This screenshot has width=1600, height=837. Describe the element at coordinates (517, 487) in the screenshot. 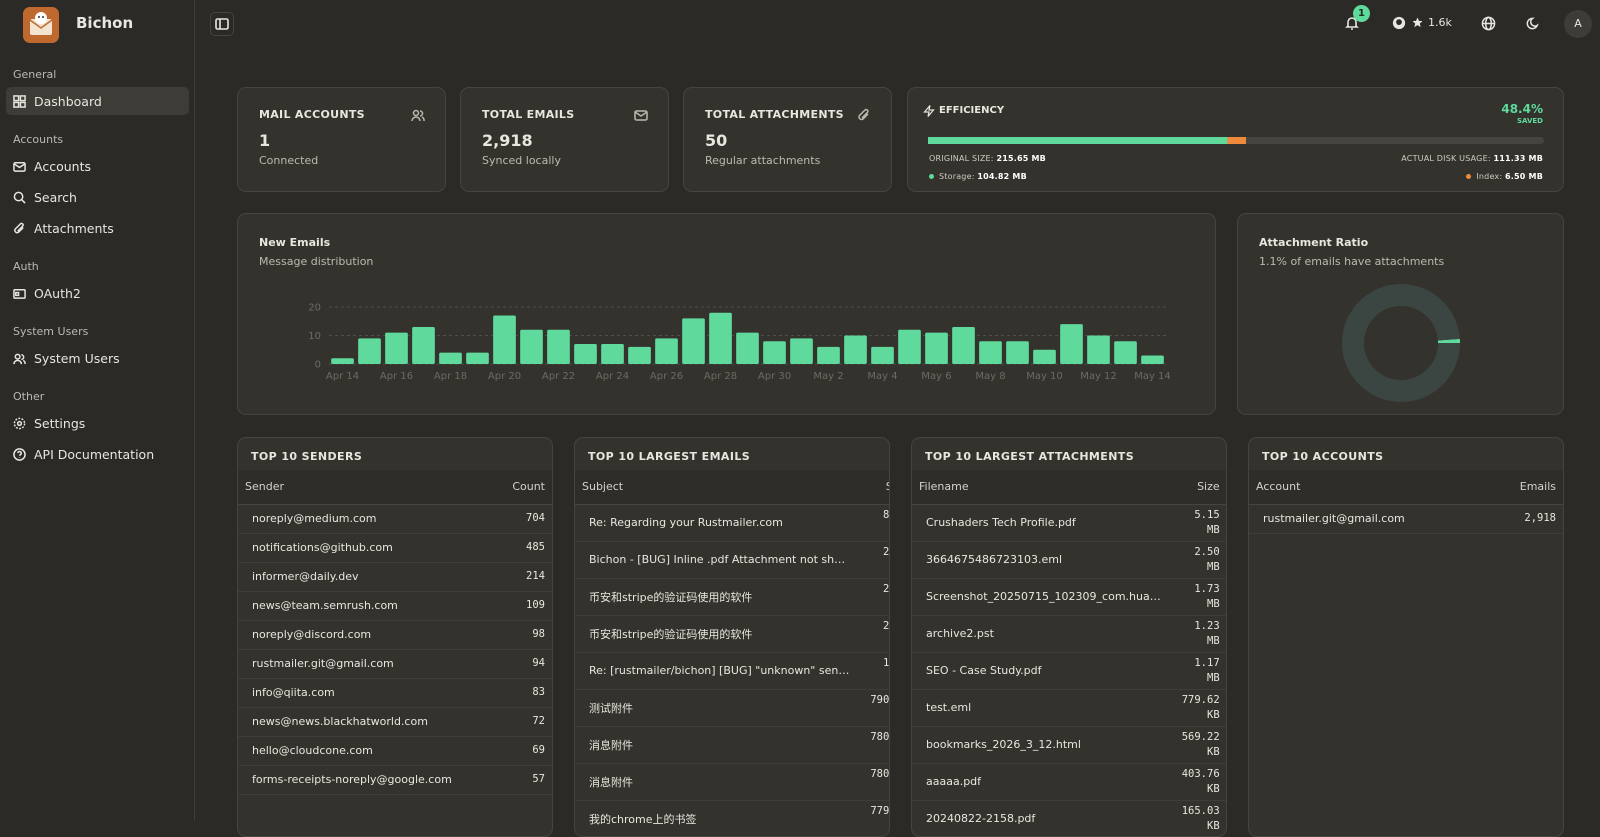

I see `column-header: Count` at that location.